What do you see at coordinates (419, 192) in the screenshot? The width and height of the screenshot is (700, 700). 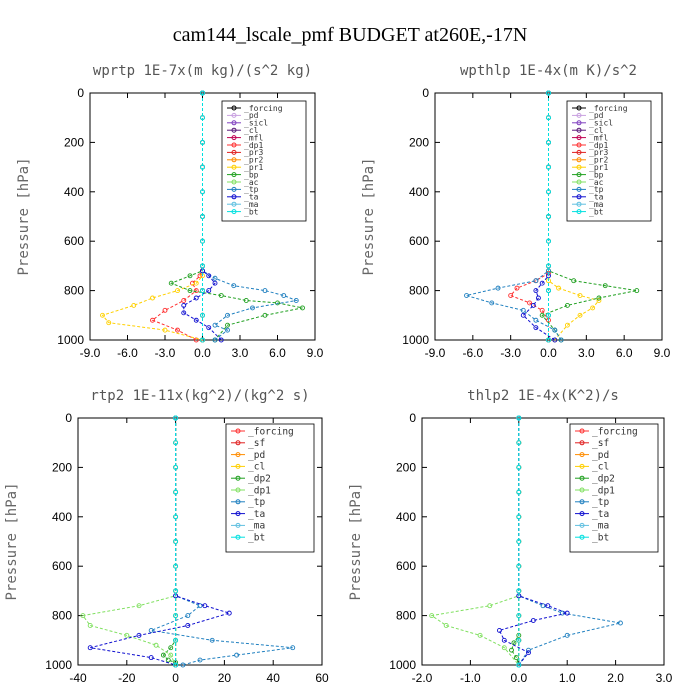 I see `y-tick-label: 400` at bounding box center [419, 192].